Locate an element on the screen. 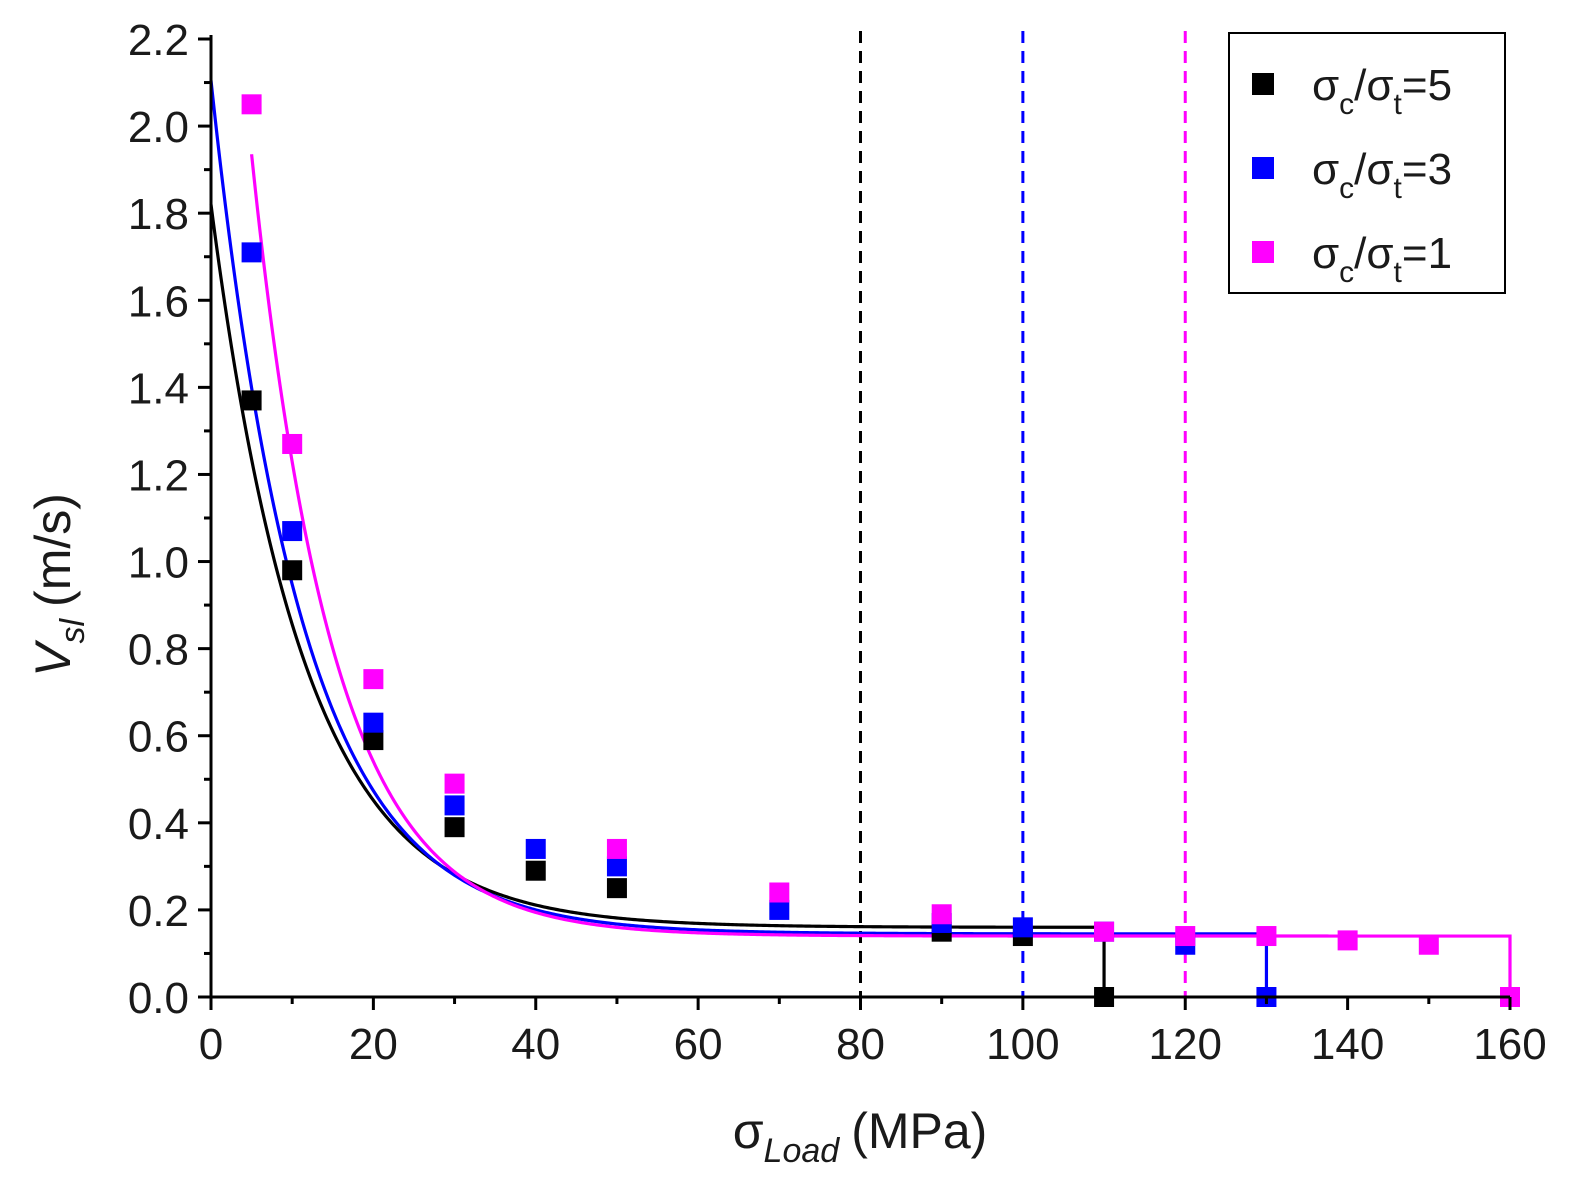 The height and width of the screenshot is (1186, 1571). x-tick-label: 120 is located at coordinates (1185, 1044).